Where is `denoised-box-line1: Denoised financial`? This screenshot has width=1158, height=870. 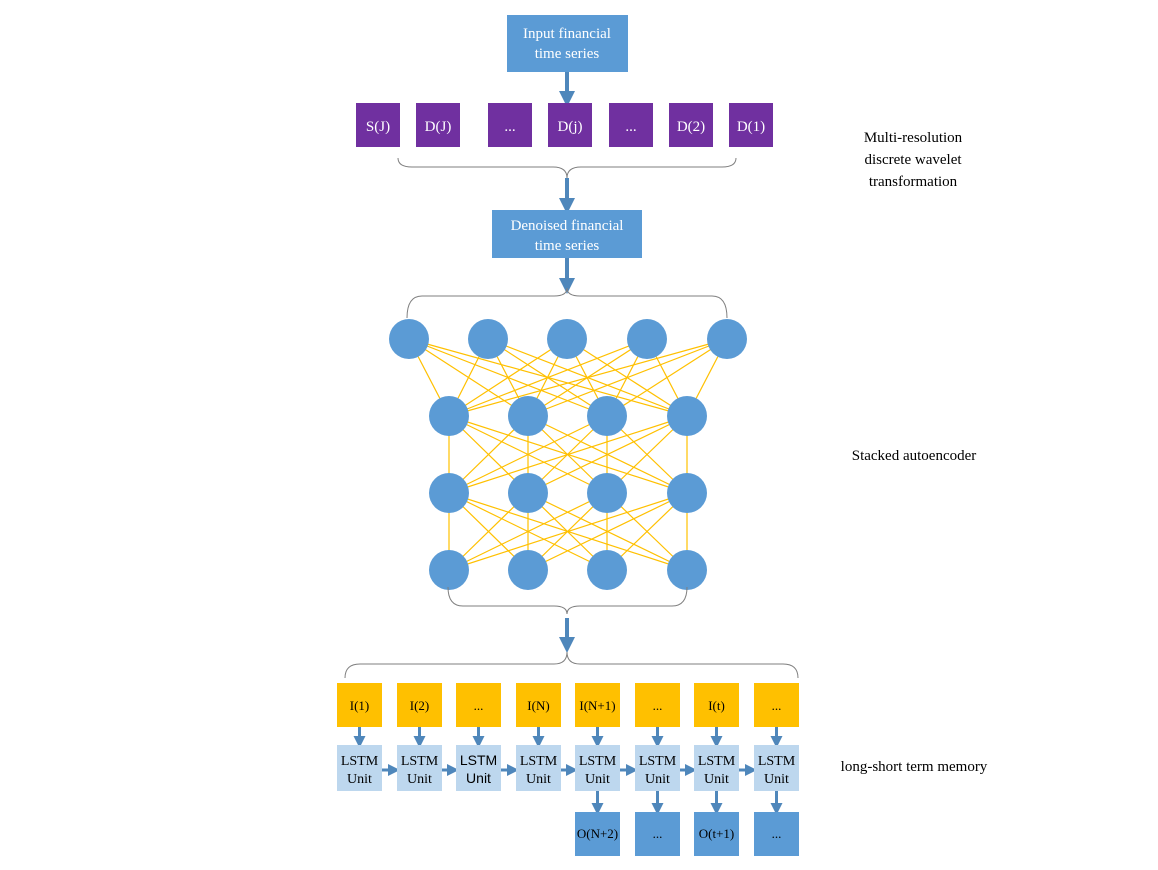 denoised-box-line1: Denoised financial is located at coordinates (567, 226).